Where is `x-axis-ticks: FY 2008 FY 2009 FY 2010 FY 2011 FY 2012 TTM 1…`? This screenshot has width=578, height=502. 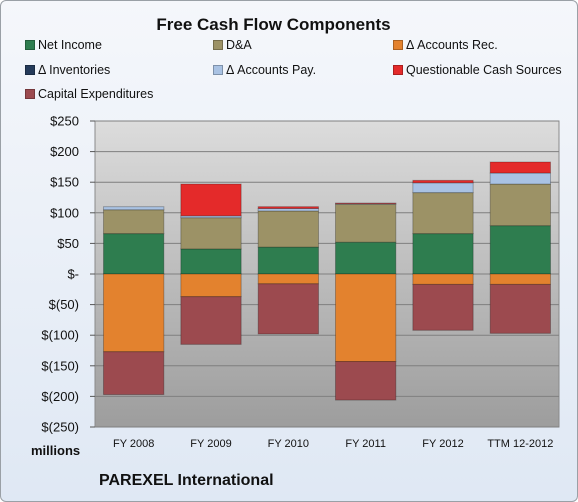
x-axis-ticks: FY 2008 FY 2009 FY 2010 FY 2011 FY 2012 TTM 1… is located at coordinates (333, 444).